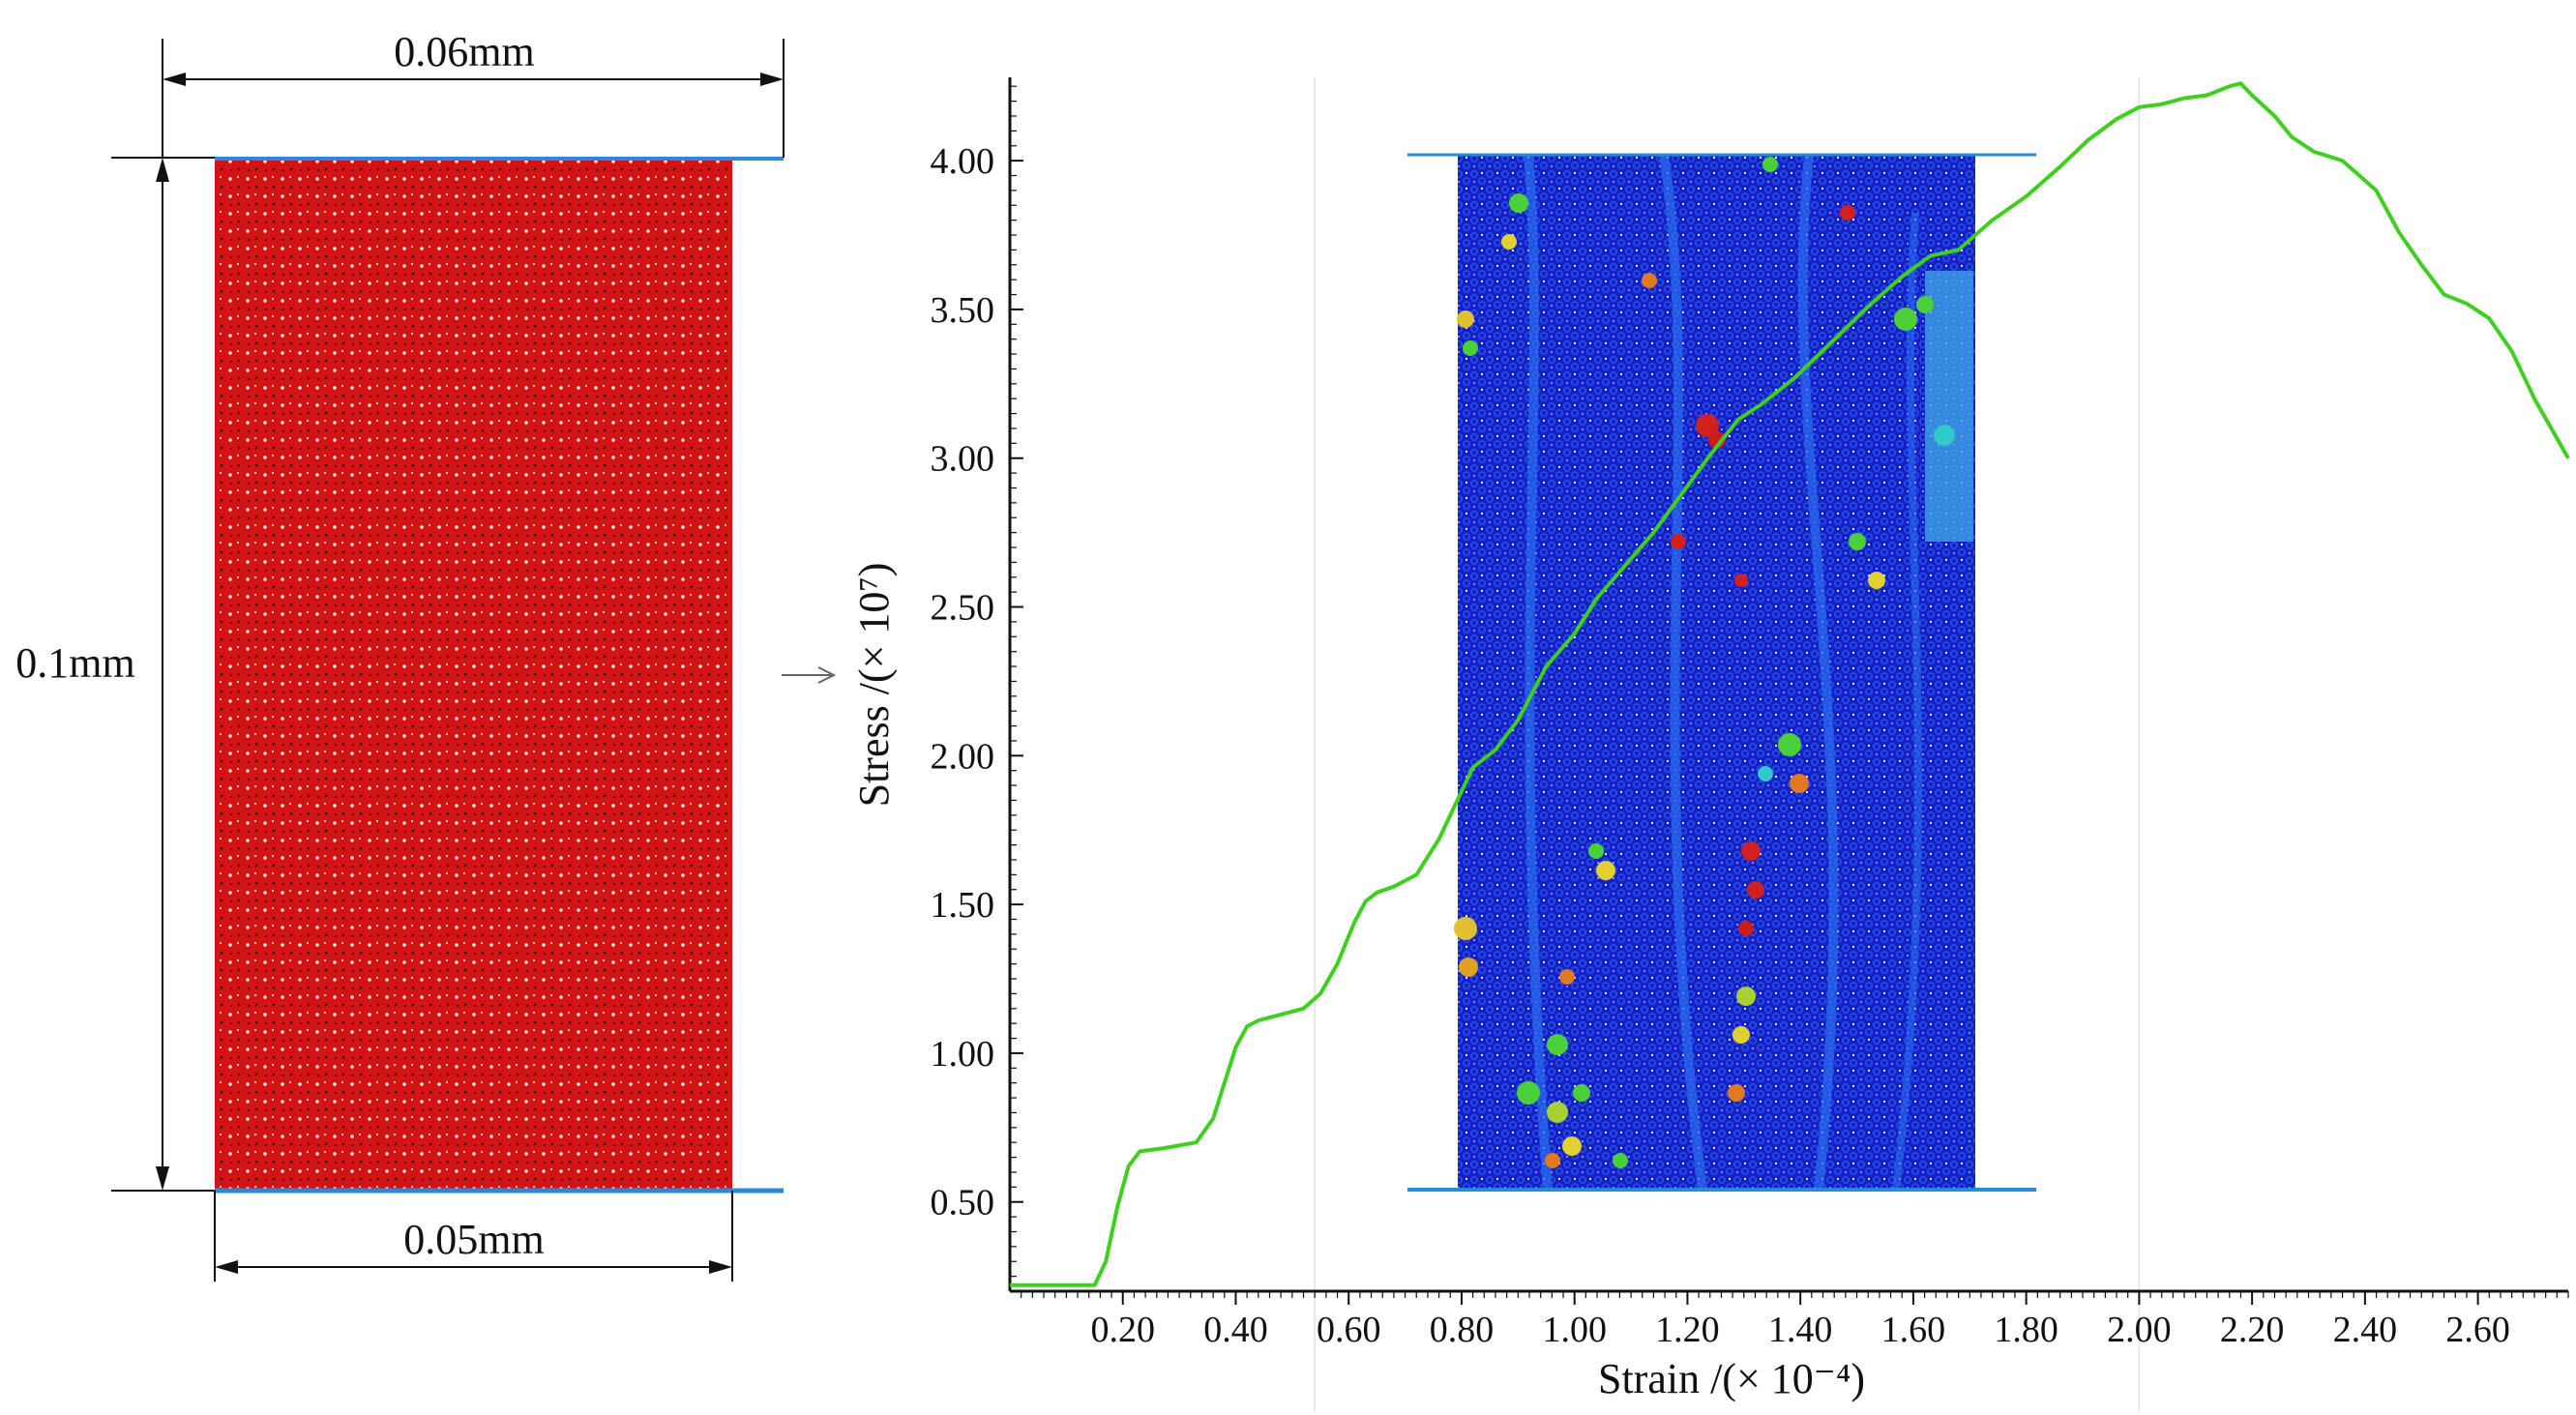 Image resolution: width=2576 pixels, height=1415 pixels. Describe the element at coordinates (1235, 1330) in the screenshot. I see `x-tick-label: 0.40` at that location.